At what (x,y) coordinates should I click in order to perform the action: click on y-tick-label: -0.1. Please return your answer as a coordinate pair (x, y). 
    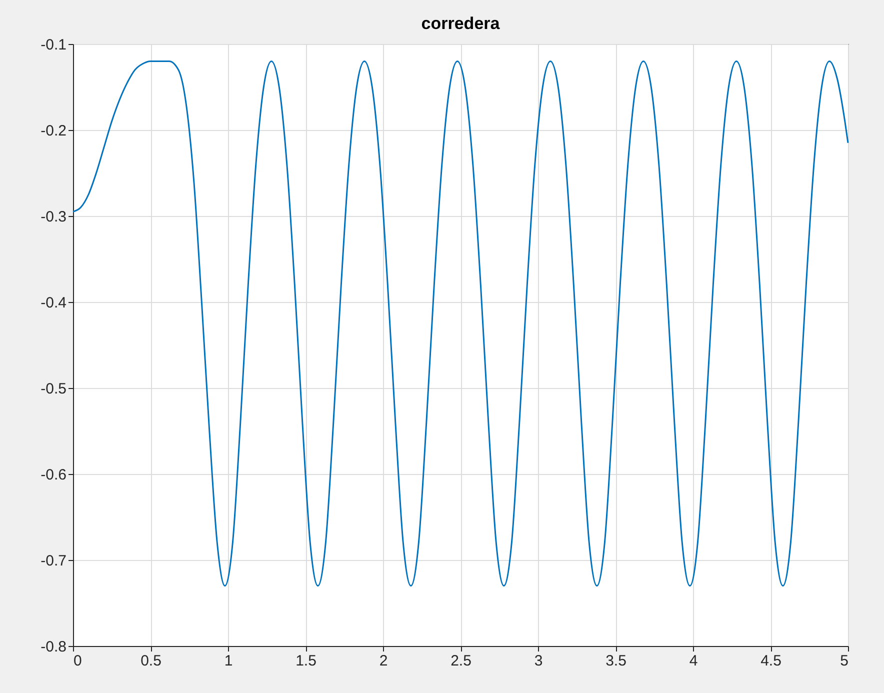
    Looking at the image, I should click on (53, 45).